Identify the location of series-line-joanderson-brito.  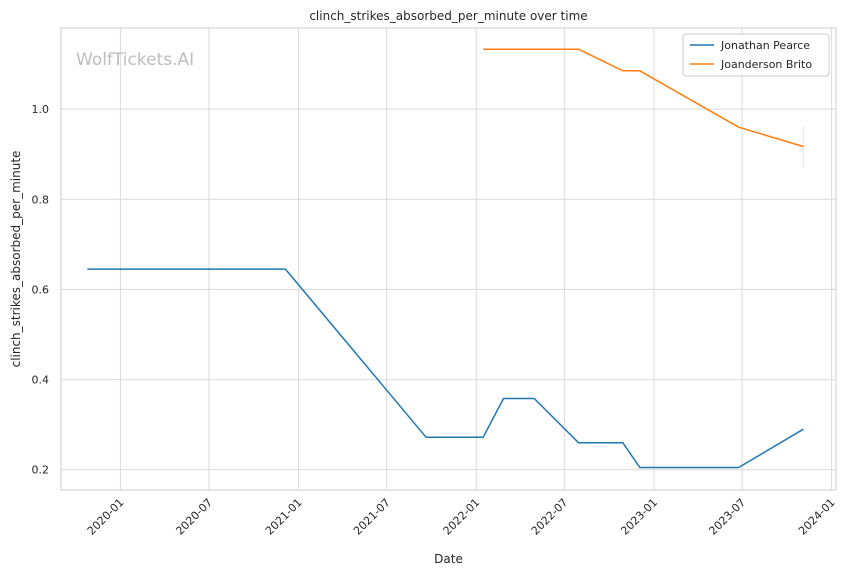
(643, 98).